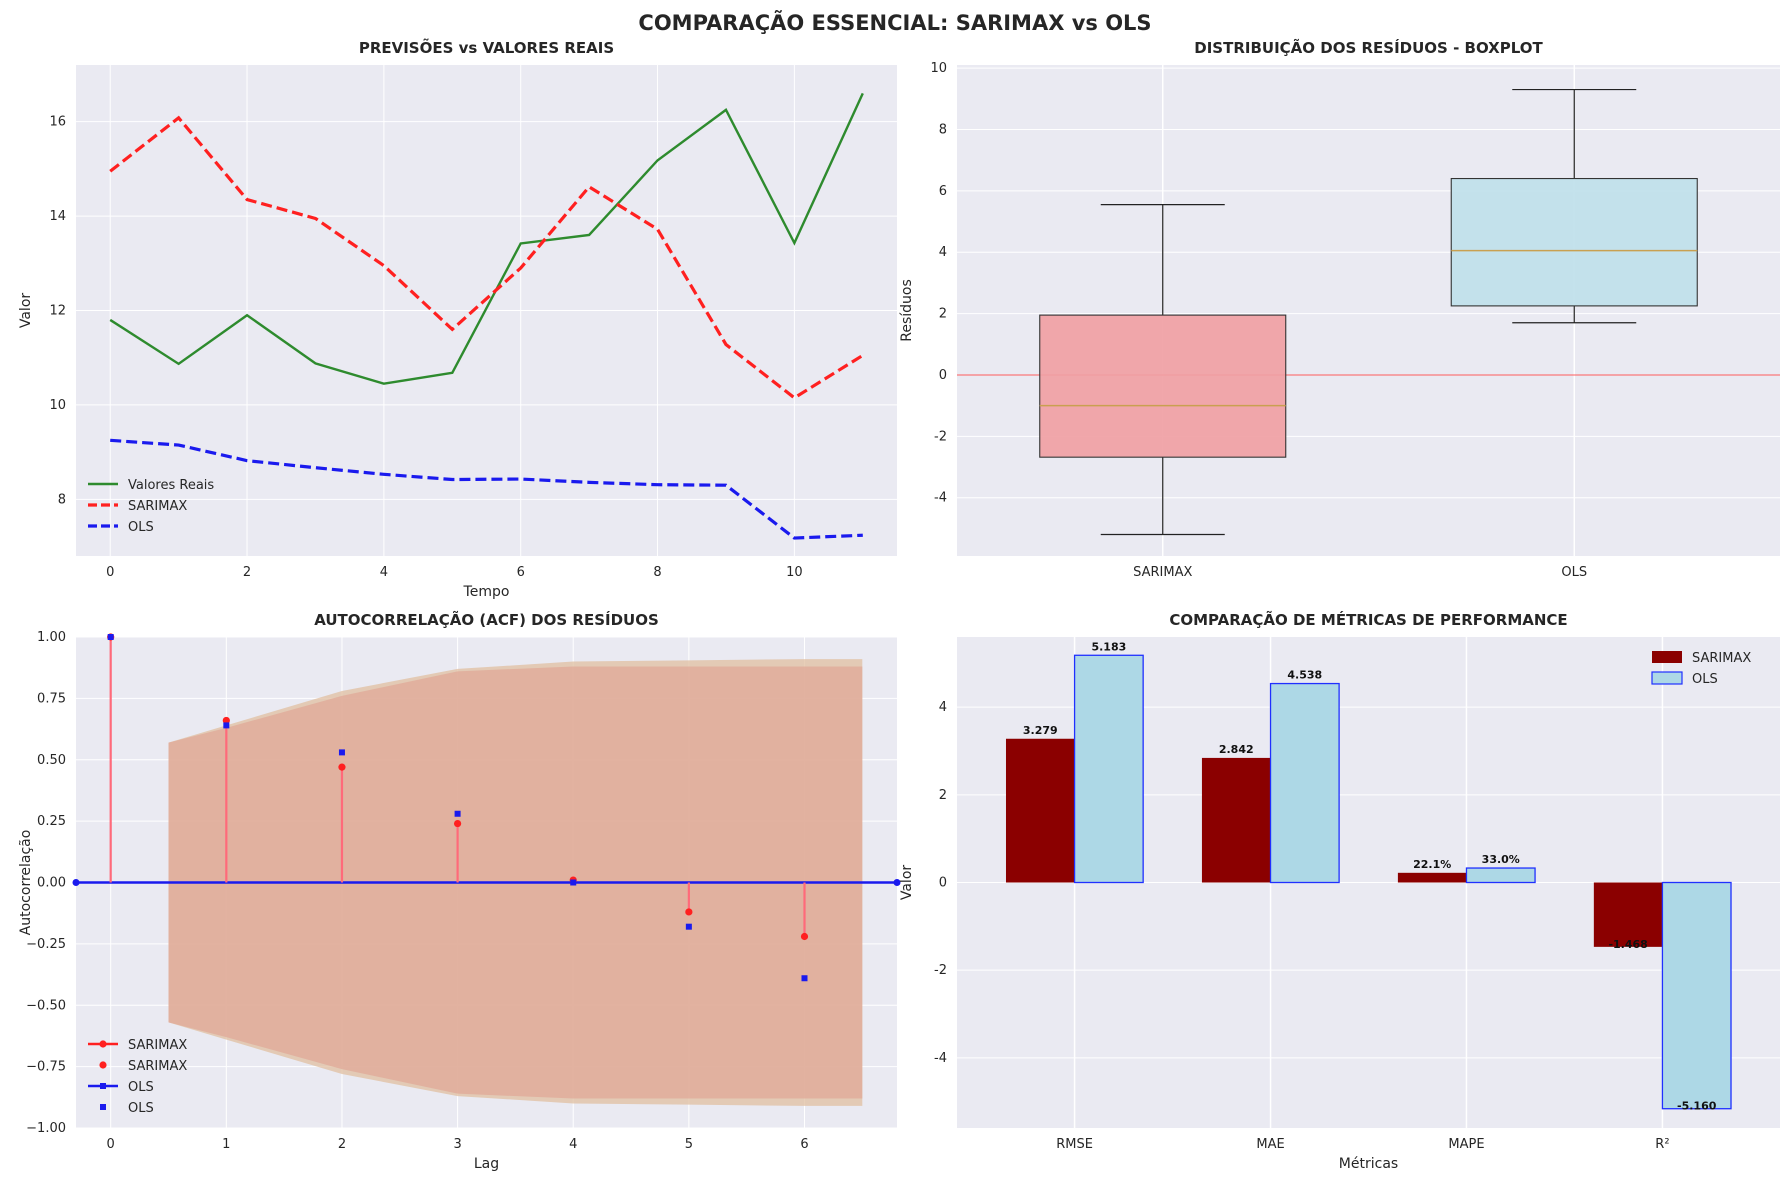 The height and width of the screenshot is (1181, 1790). What do you see at coordinates (1574, 572) in the screenshot?
I see `x-tick-label: OLS` at bounding box center [1574, 572].